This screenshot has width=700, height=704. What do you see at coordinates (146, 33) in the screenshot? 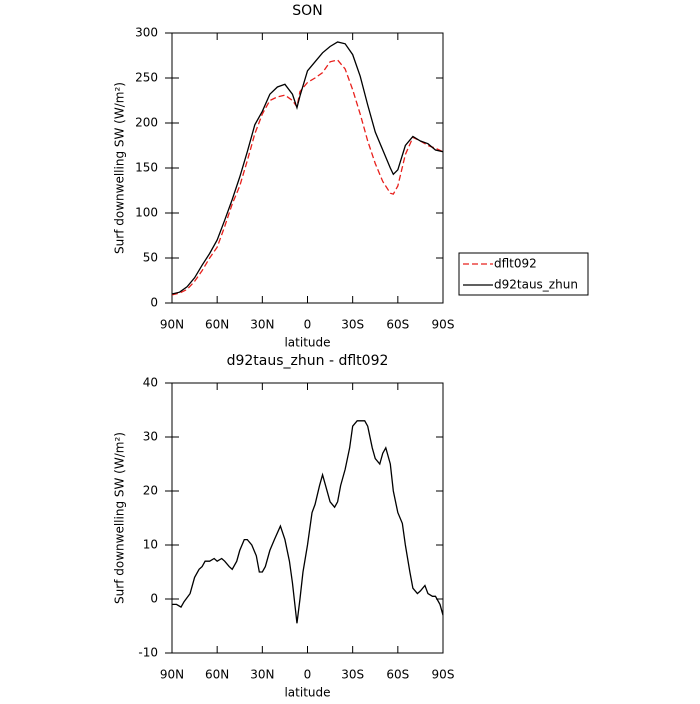
I see `y-tick-label: 300` at bounding box center [146, 33].